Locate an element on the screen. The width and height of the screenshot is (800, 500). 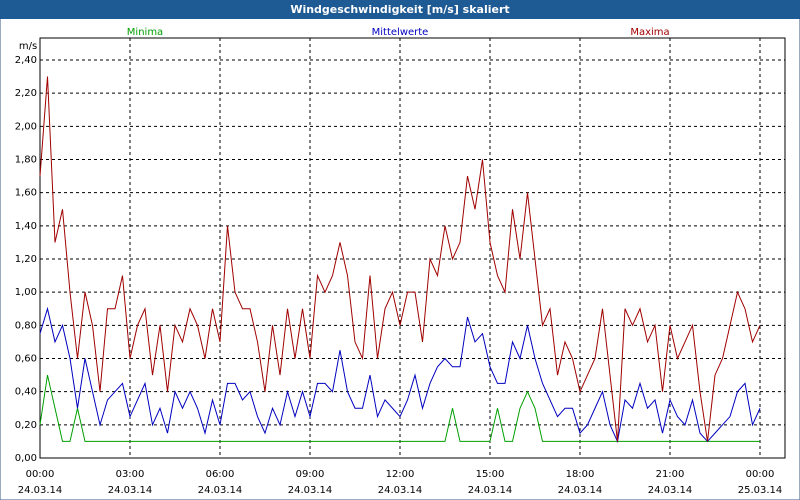
y-tick-label: 2,40 is located at coordinates (26, 60).